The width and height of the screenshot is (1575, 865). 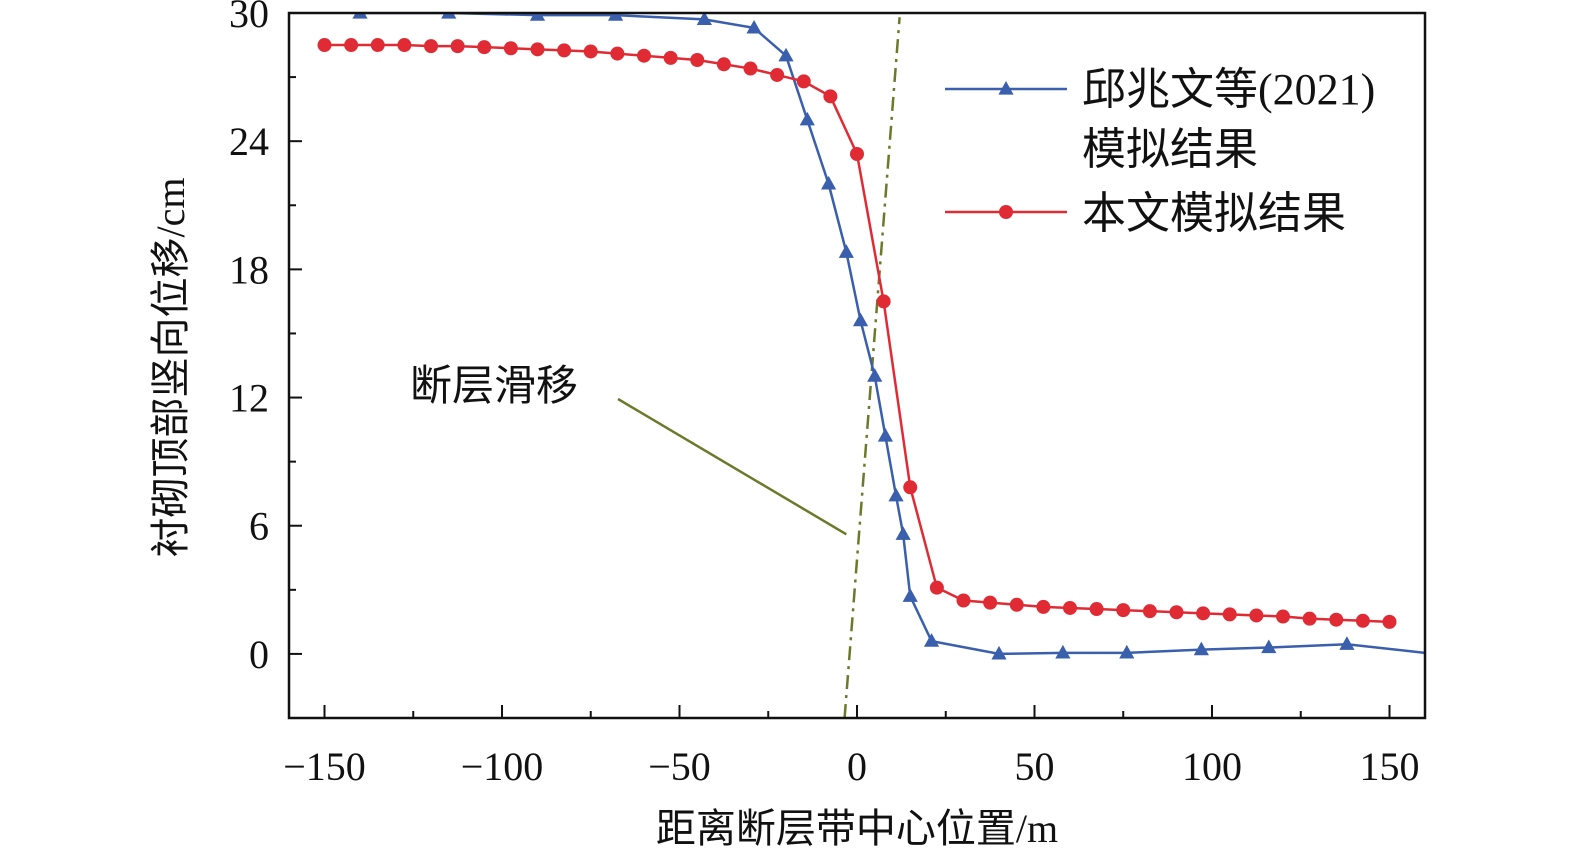 What do you see at coordinates (679, 766) in the screenshot?
I see `x-tick-label: −50` at bounding box center [679, 766].